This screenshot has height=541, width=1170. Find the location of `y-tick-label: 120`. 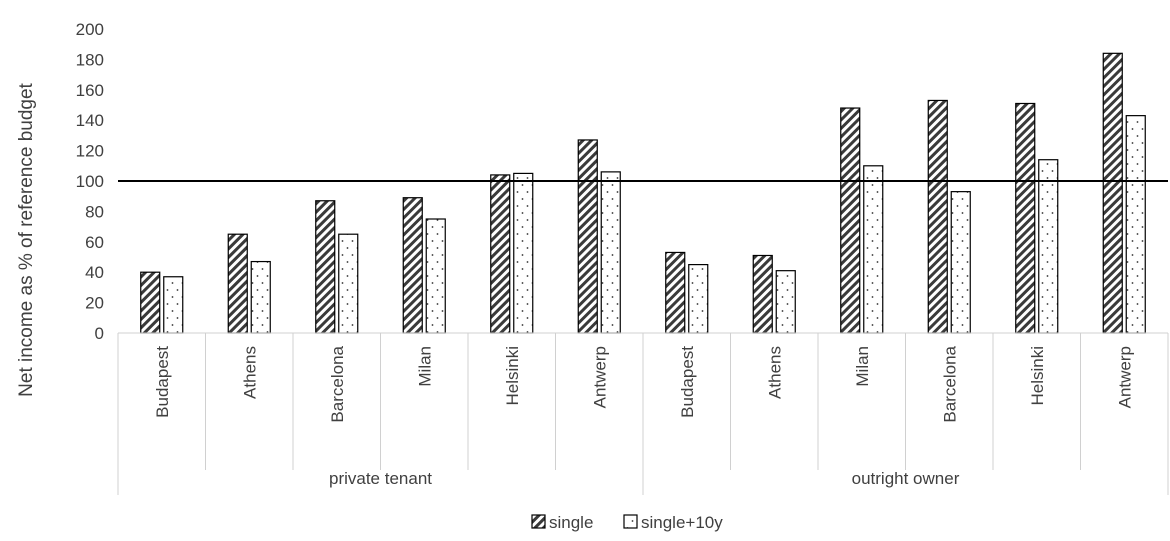

y-tick-label: 120 is located at coordinates (90, 151).